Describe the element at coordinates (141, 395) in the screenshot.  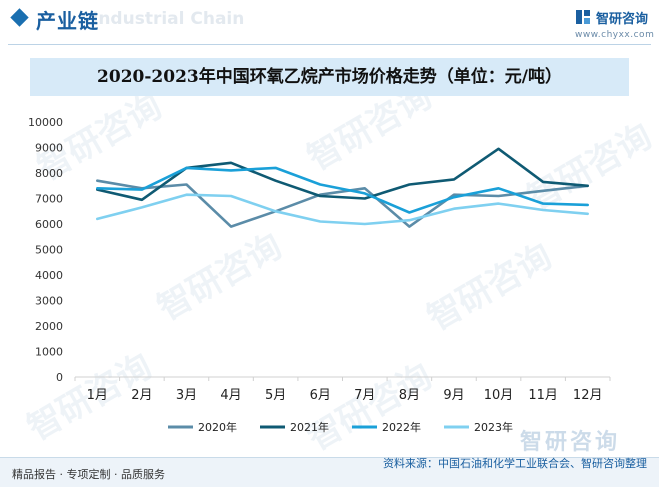
I see `x-tick-label: 2月` at that location.